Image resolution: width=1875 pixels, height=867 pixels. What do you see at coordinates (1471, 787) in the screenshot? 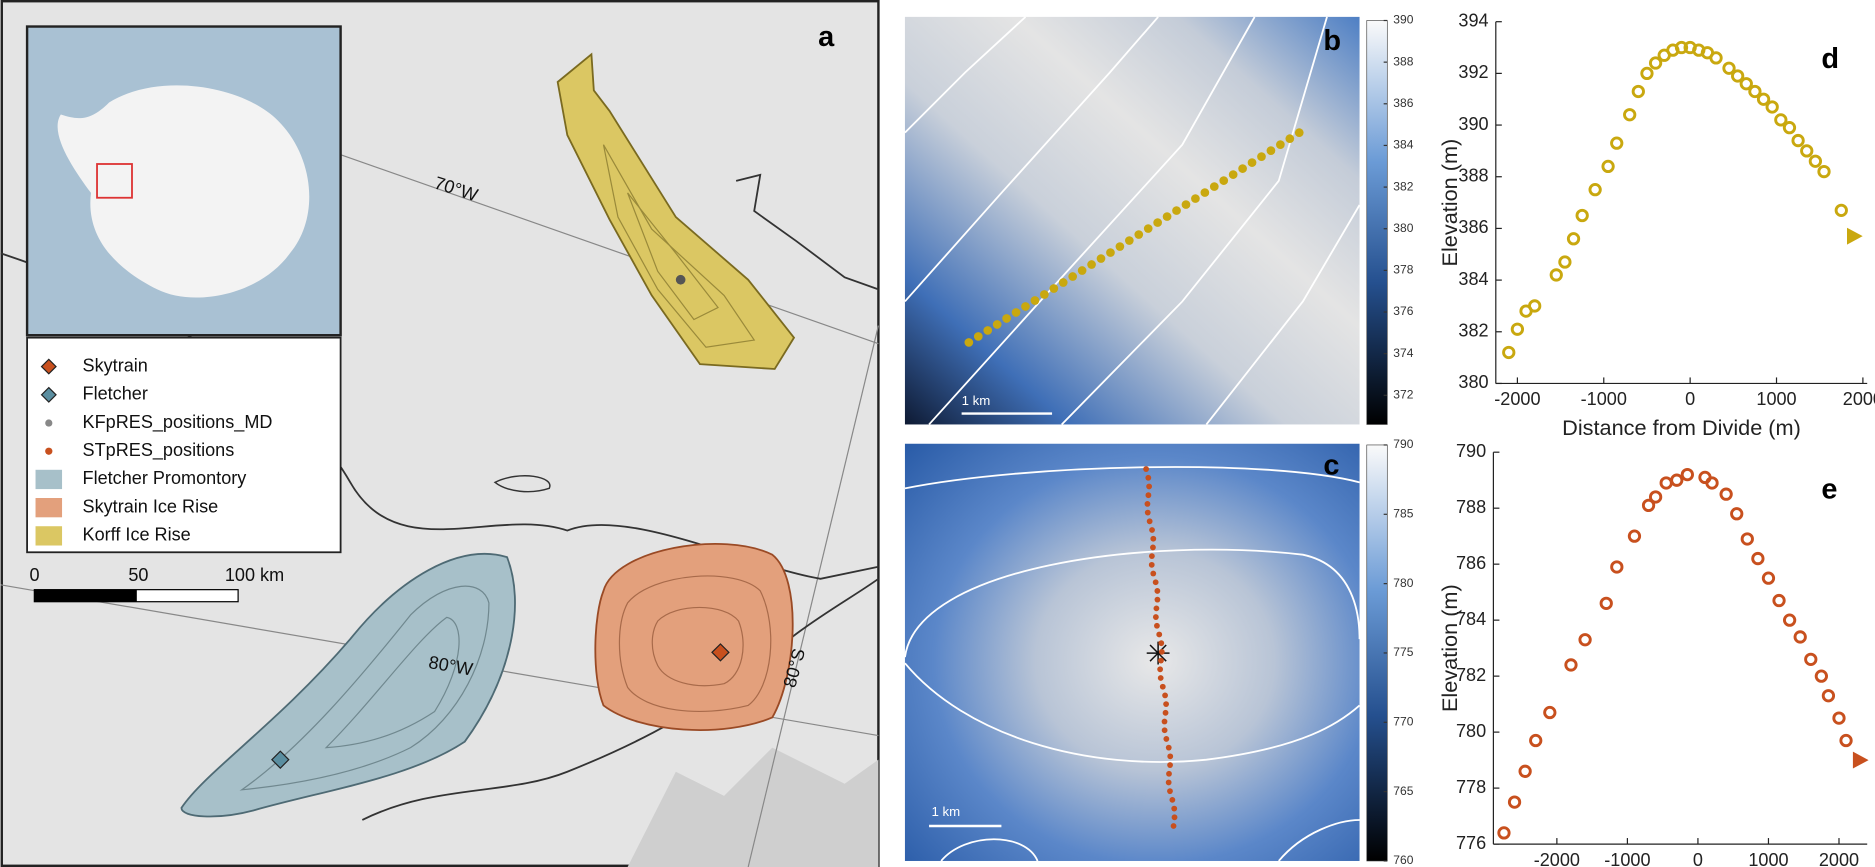
I see `y-tick-label: 778` at bounding box center [1471, 787].